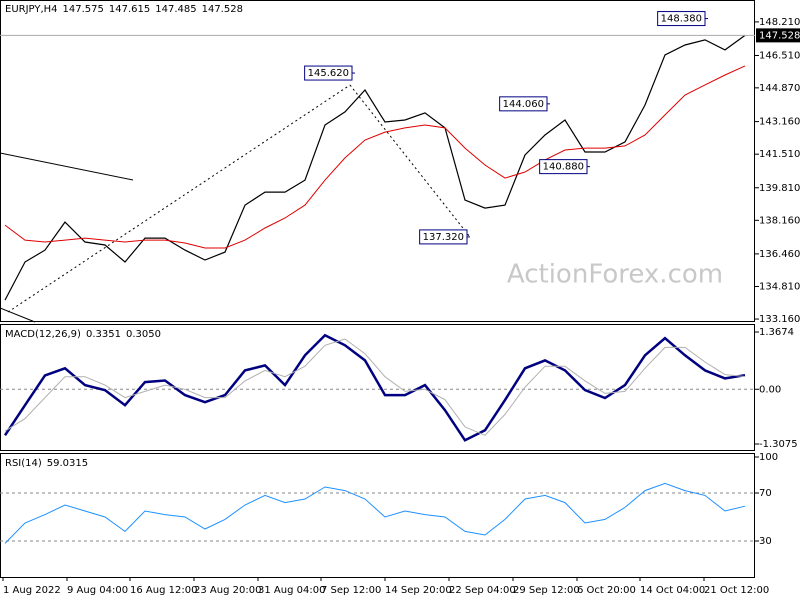 The width and height of the screenshot is (800, 600). What do you see at coordinates (175, 9) in the screenshot?
I see `ohlc-value: 147.485` at bounding box center [175, 9].